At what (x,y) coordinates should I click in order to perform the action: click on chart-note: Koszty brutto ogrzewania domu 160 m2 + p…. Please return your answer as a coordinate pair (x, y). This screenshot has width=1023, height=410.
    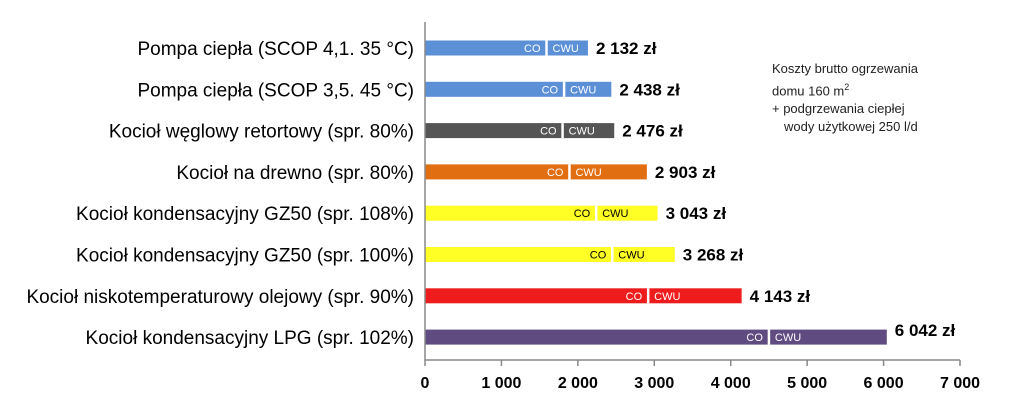
    Looking at the image, I should click on (845, 98).